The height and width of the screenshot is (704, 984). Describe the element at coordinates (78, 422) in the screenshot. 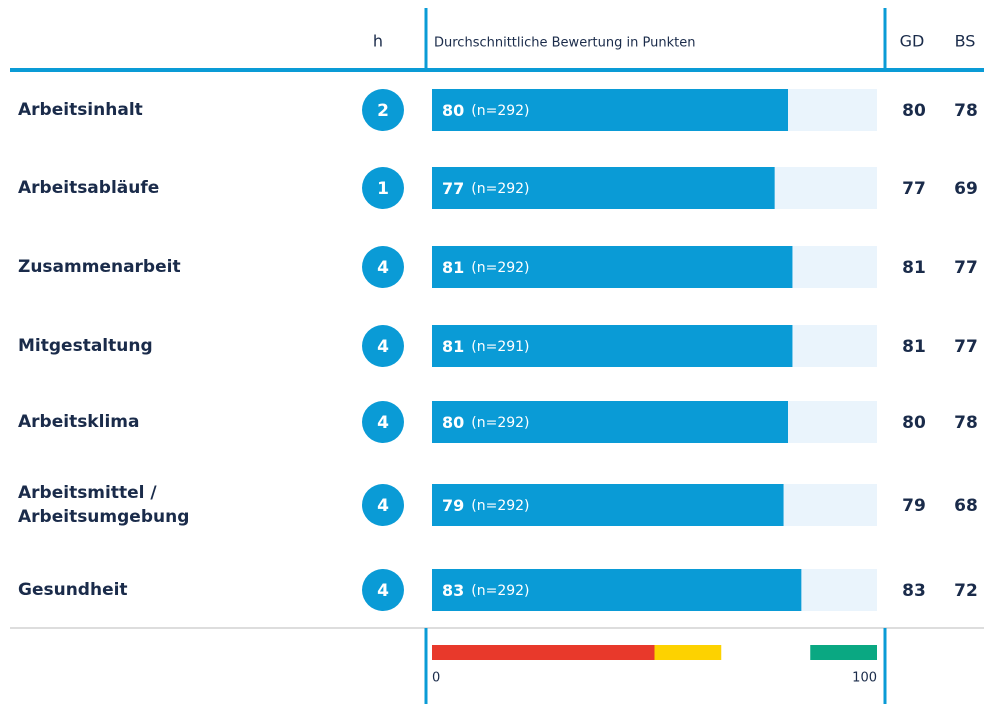

I see `row-label: Arbeitsklima` at that location.